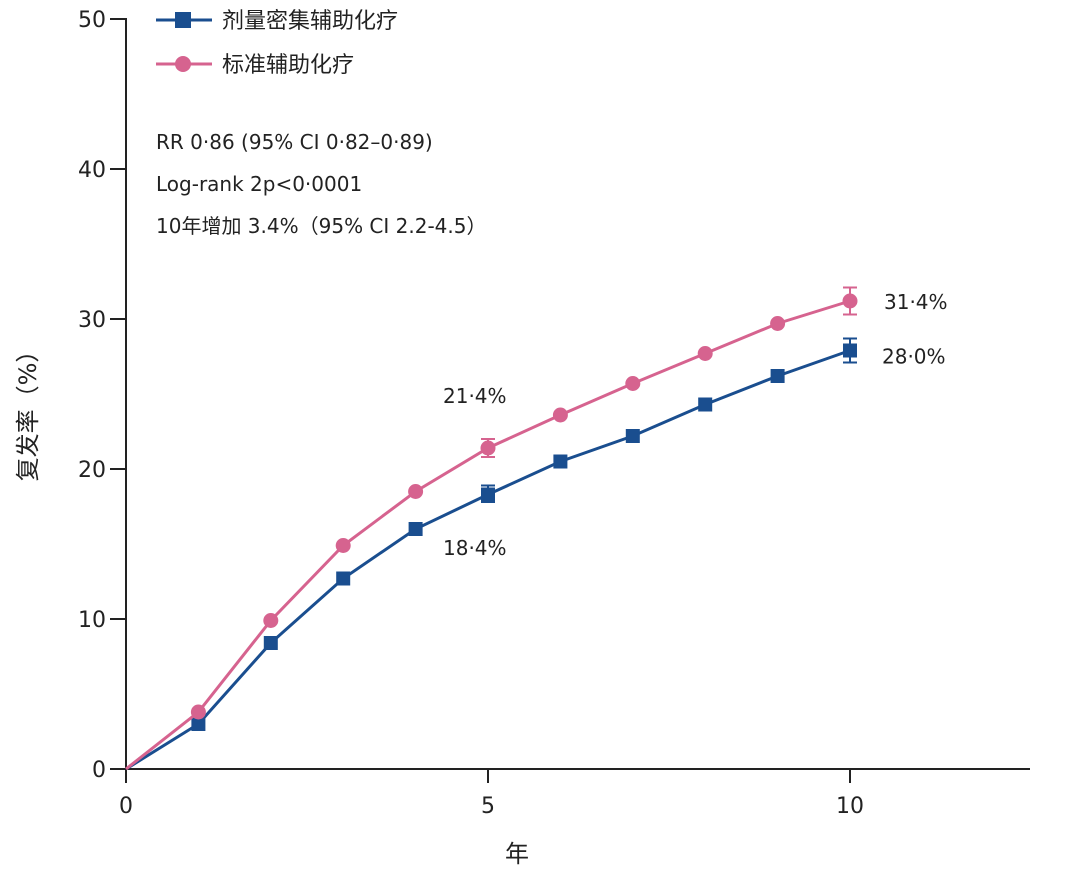 This screenshot has width=1080, height=875. Describe the element at coordinates (294, 142) in the screenshot. I see `stats-annotation-1: RR 0·86 (95% CI 0·82–0·89)` at that location.